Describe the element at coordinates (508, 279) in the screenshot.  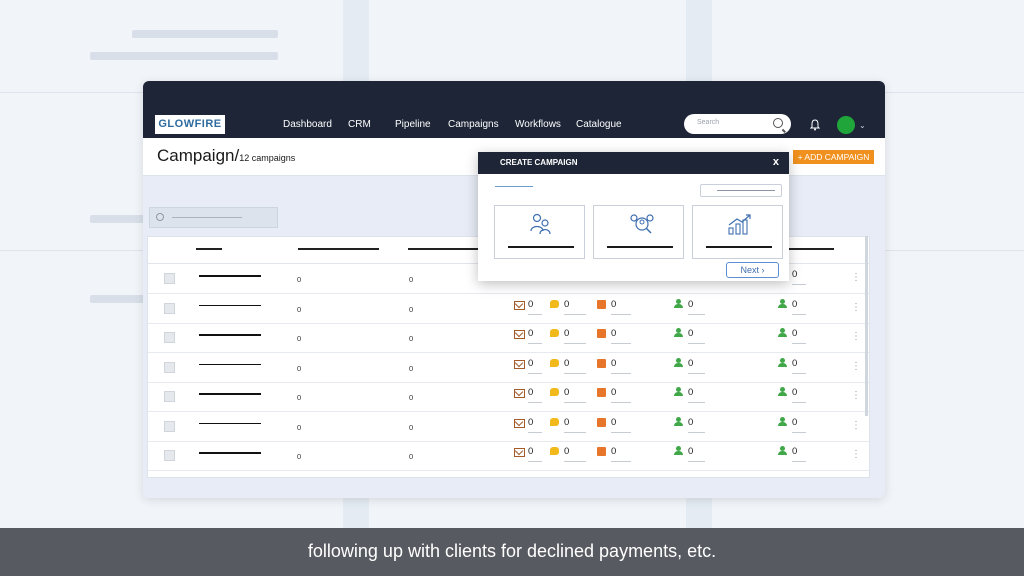
I see `table-row: 0 0 0 ⋮` at that location.